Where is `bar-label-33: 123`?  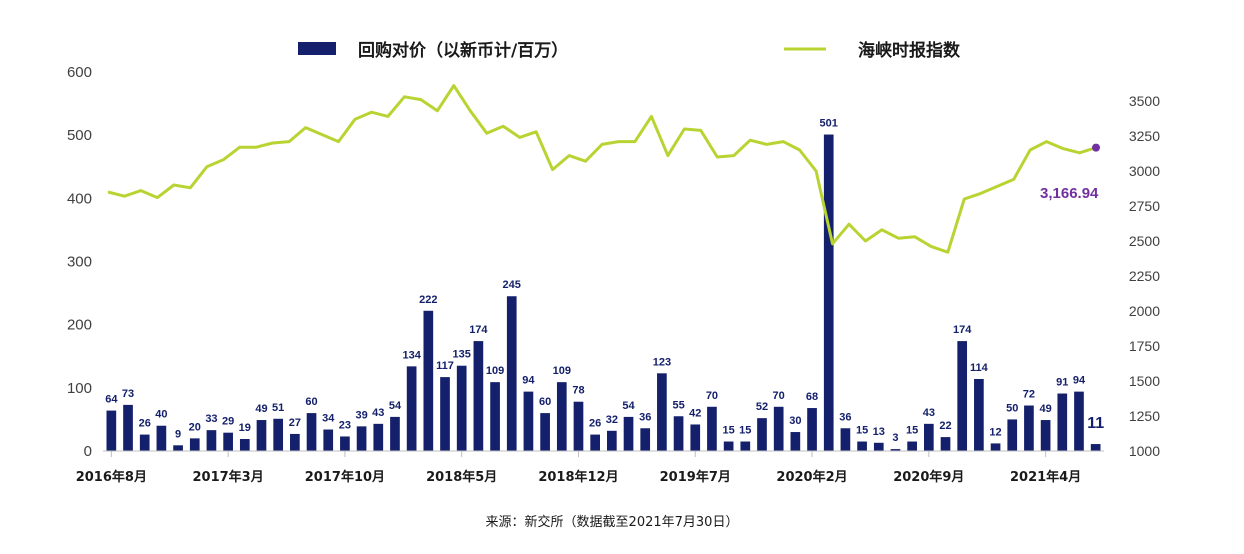 bar-label-33: 123 is located at coordinates (662, 362).